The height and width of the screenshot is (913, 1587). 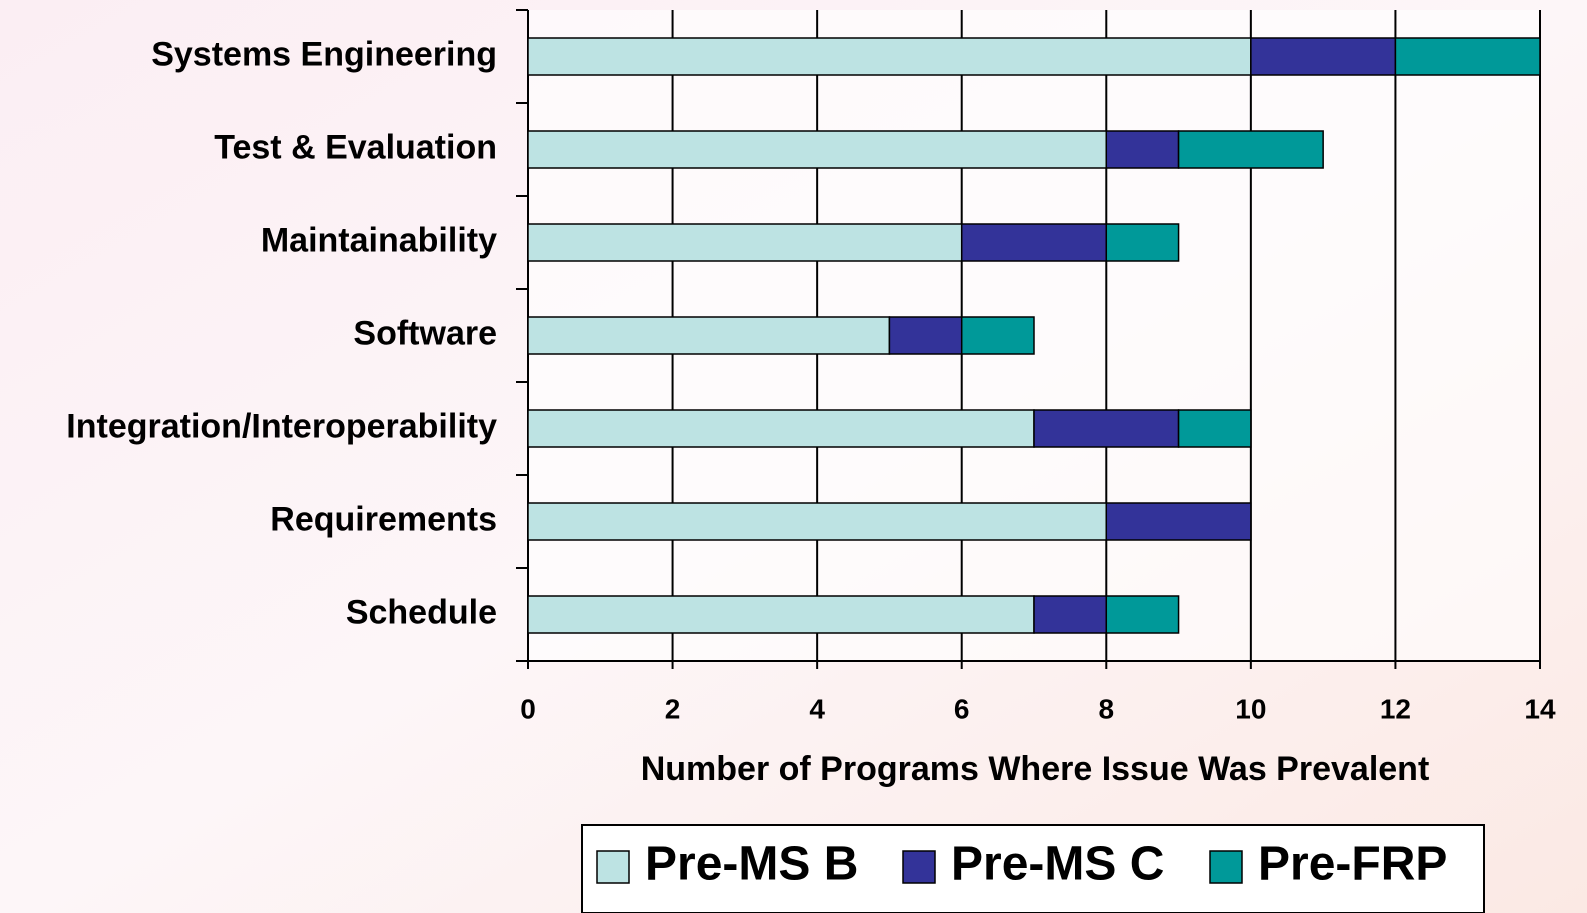 What do you see at coordinates (1352, 864) in the screenshot?
I see `legend-label: Pre-FRP` at bounding box center [1352, 864].